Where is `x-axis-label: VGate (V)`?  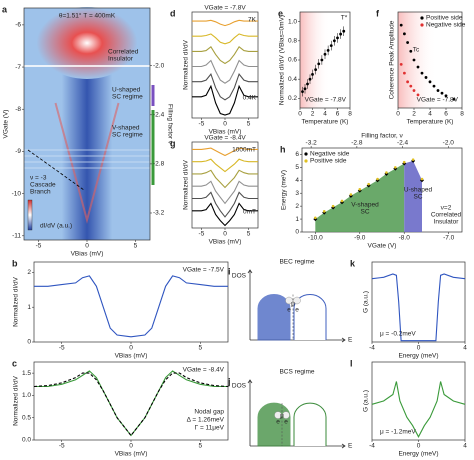 x-axis-label: VGate (V) is located at coordinates (382, 246).